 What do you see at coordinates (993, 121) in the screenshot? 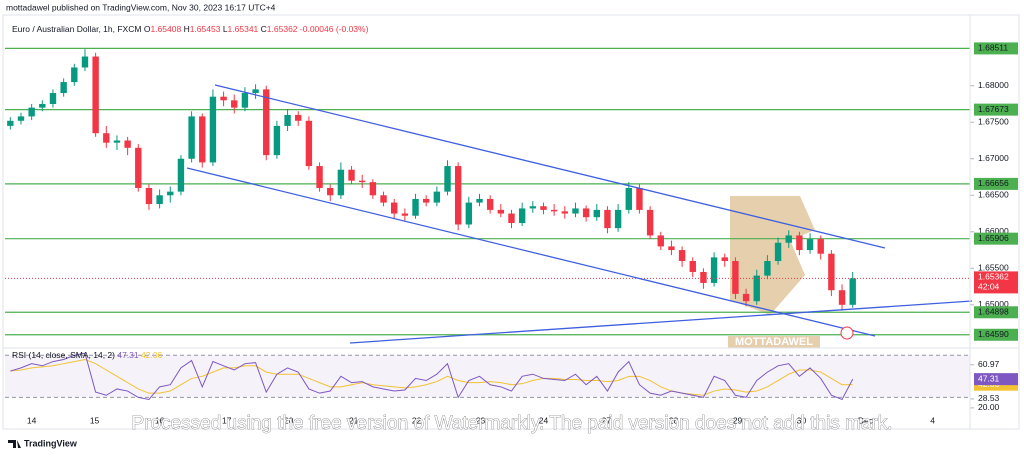
I see `y-tick-label: 1.67500` at bounding box center [993, 121].